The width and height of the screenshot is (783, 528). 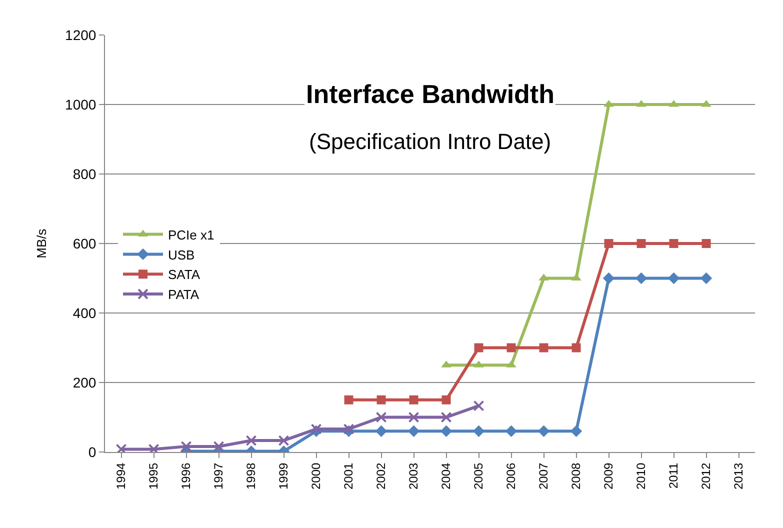 I want to click on y-tick-label: 400, so click(x=84, y=312).